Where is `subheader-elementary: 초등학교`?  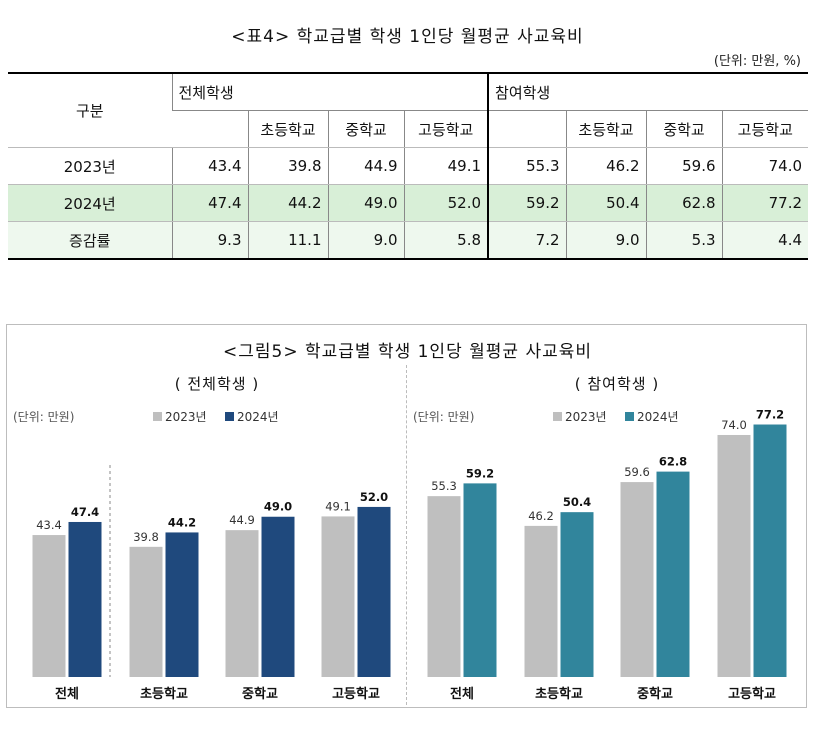 subheader-elementary: 초등학교 is located at coordinates (287, 129).